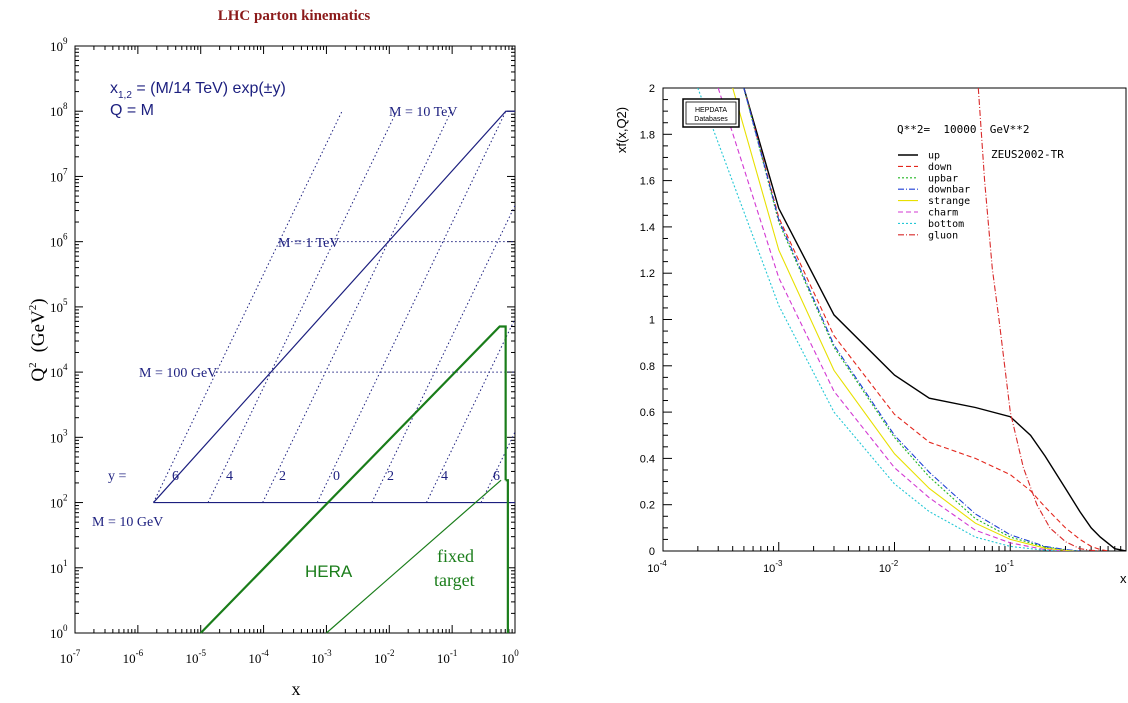  I want to click on legend-label: charm, so click(943, 213).